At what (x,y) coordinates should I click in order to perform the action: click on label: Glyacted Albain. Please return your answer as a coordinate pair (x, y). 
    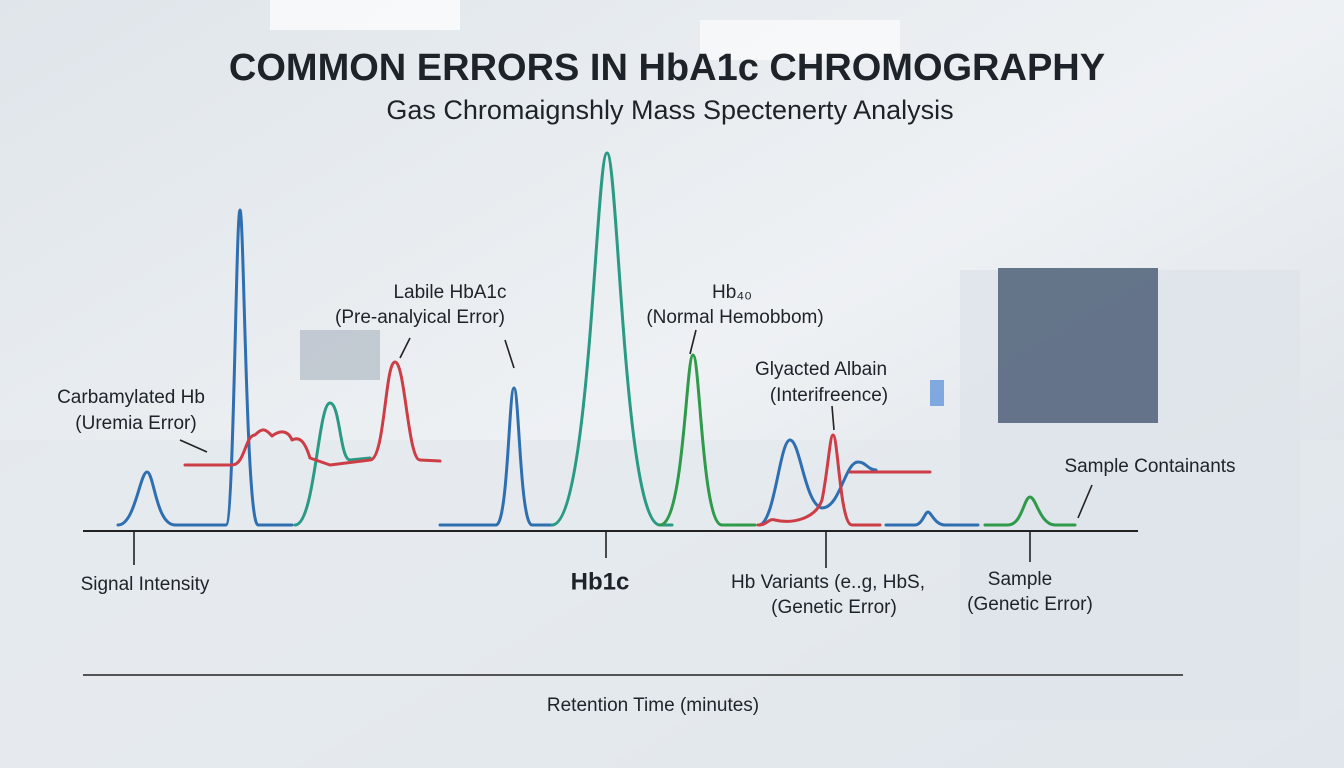
    Looking at the image, I should click on (821, 369).